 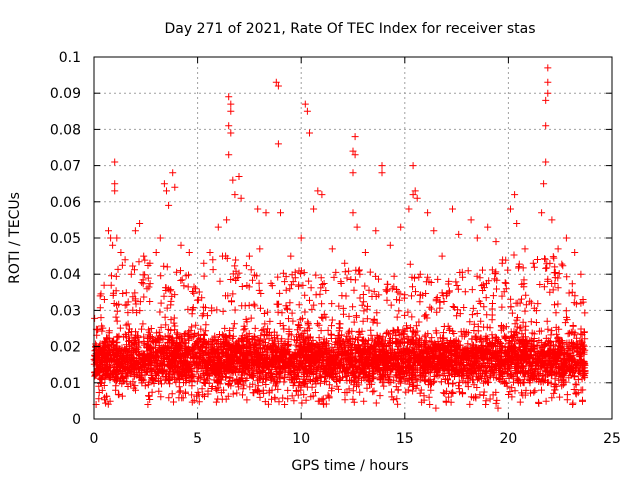 I want to click on x-tick-label: 20, so click(x=508, y=439).